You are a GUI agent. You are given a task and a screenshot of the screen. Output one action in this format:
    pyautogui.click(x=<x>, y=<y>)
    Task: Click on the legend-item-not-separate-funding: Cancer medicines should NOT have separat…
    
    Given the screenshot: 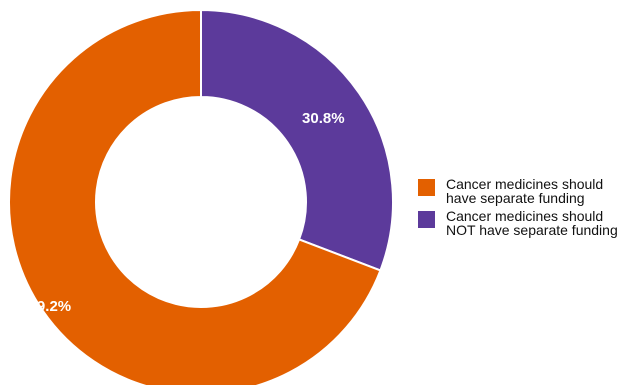 What is the action you would take?
    pyautogui.click(x=520, y=223)
    